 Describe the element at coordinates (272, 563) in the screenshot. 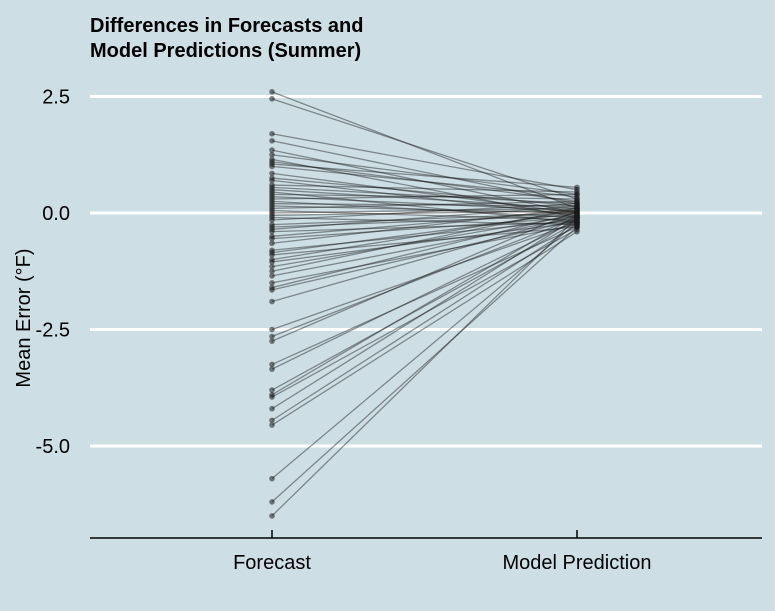

I see `x-tick-label: Forecast` at that location.